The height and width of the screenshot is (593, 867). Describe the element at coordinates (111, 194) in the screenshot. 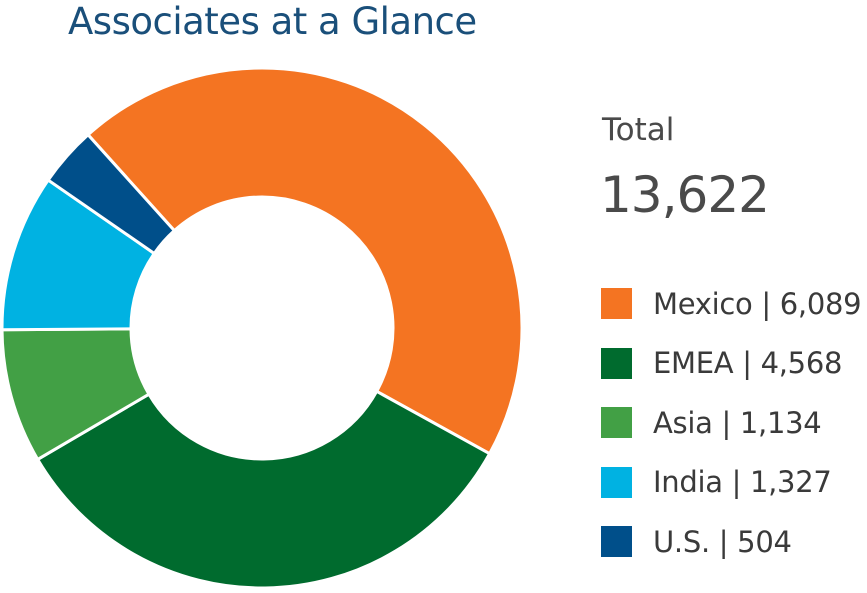

I see `slice-u-s` at that location.